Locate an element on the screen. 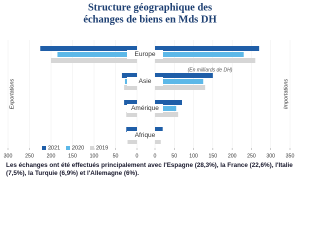 The height and width of the screenshot is (240, 320). note: (En milliards de DH) is located at coordinates (210, 70).